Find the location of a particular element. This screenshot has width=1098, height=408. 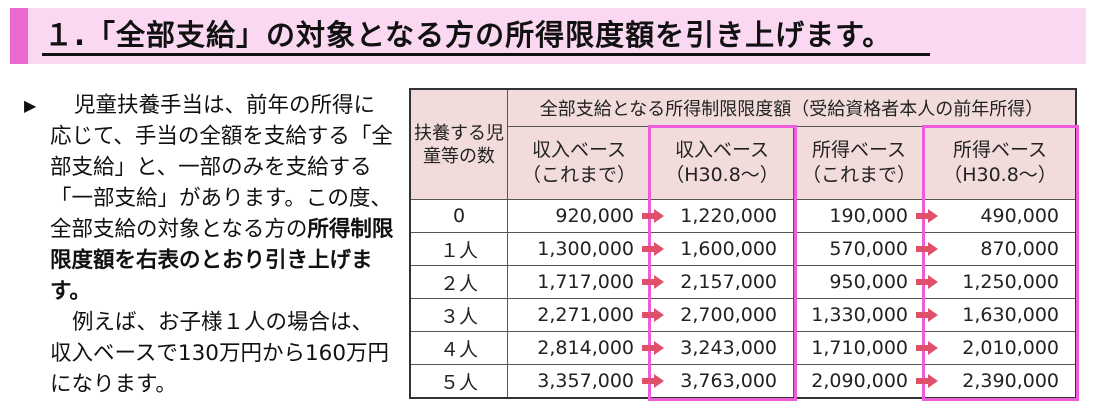

limit-value-cell: 2,271,000 is located at coordinates (585, 315).